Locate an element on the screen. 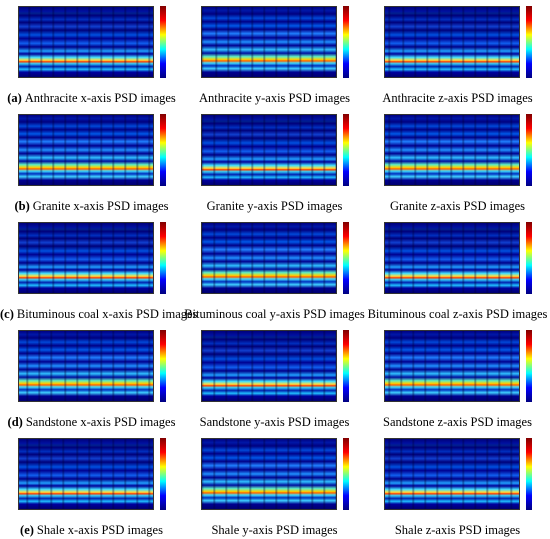 Image resolution: width=550 pixels, height=539 pixels. caption-label: (d) is located at coordinates (15, 422).